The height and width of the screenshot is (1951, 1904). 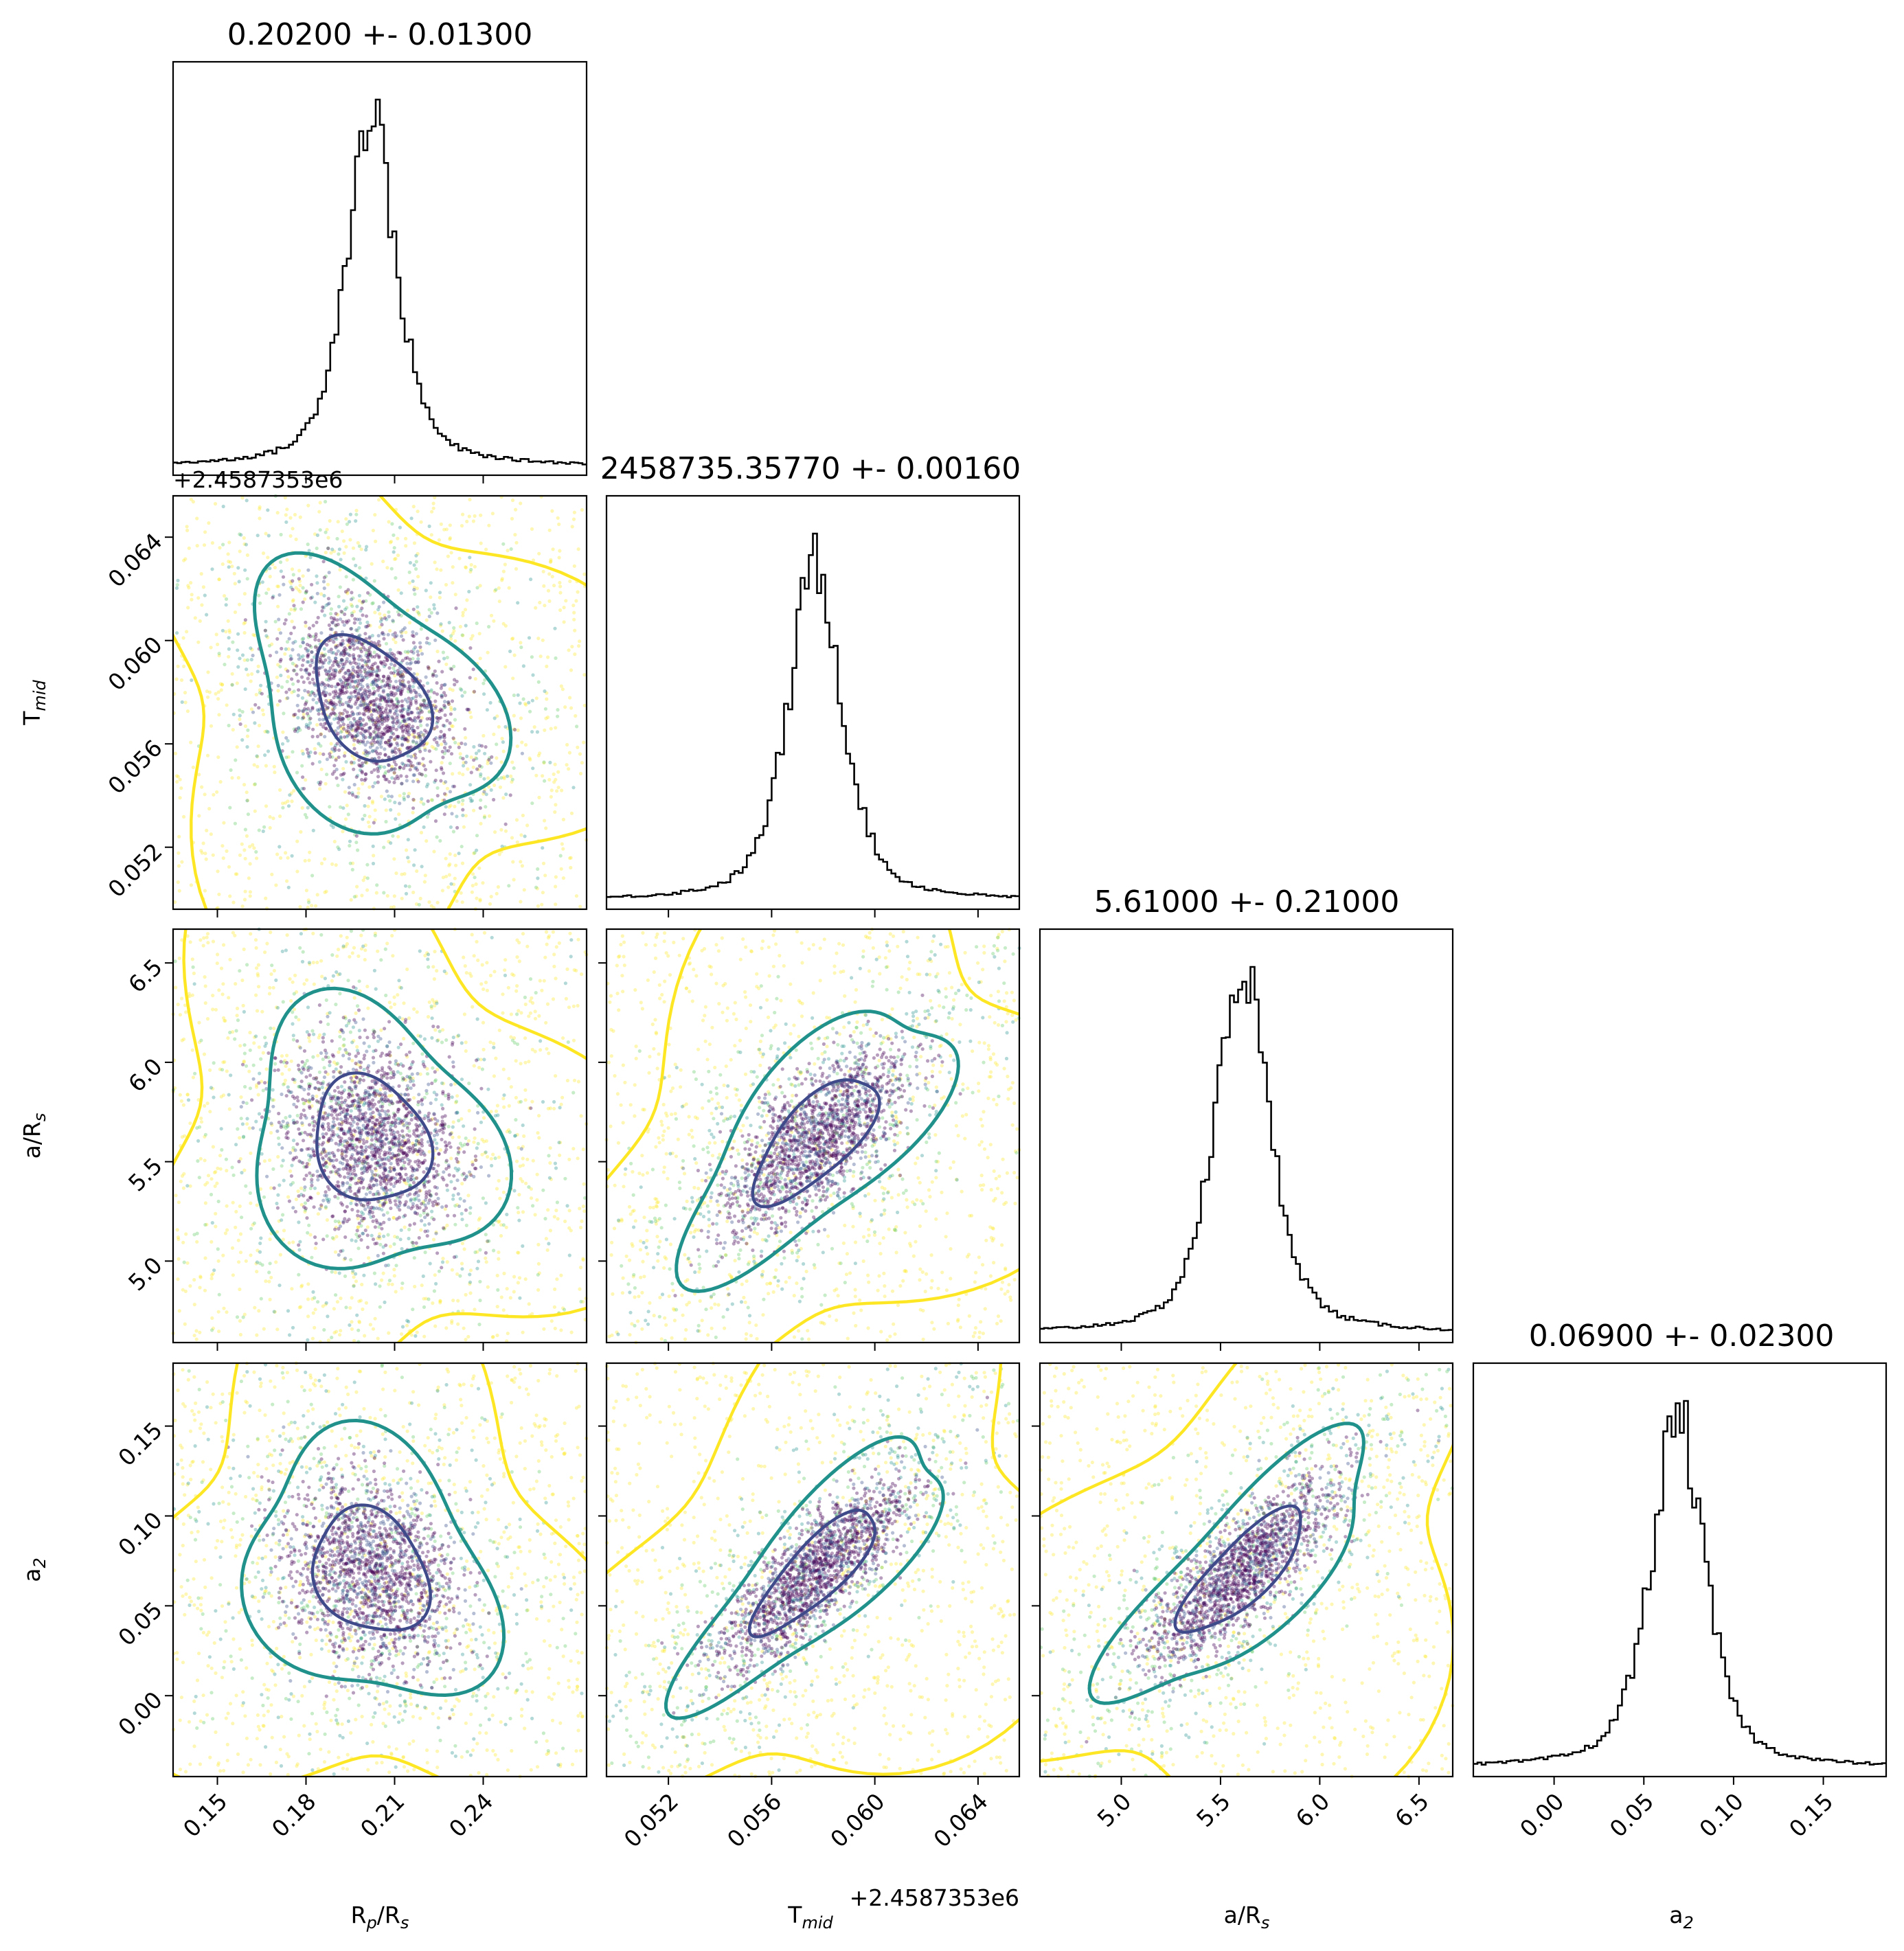 What do you see at coordinates (380, 1135) in the screenshot?
I see `scatter-panel-ars-vs-rp` at bounding box center [380, 1135].